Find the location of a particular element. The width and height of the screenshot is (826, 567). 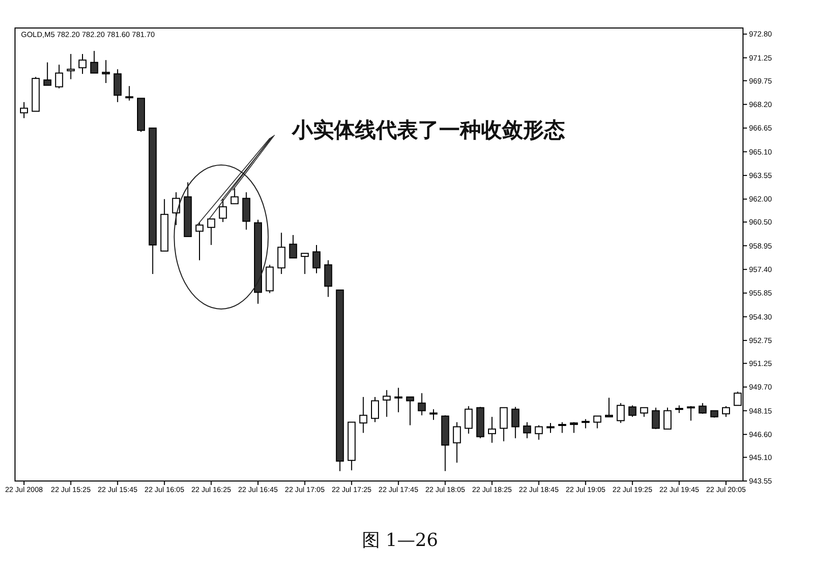

caption: 图 1—26 is located at coordinates (400, 540).